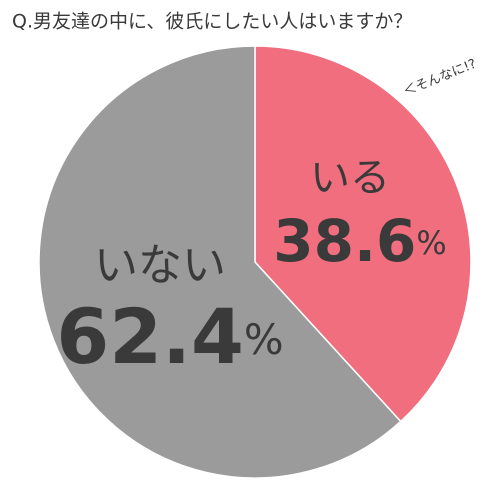 The width and height of the screenshot is (493, 501). Describe the element at coordinates (169, 336) in the screenshot. I see `value-label: 62.4%` at that location.